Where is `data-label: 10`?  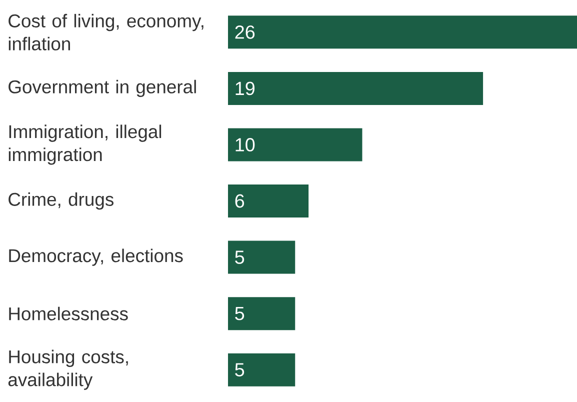
data-label: 10 is located at coordinates (245, 145).